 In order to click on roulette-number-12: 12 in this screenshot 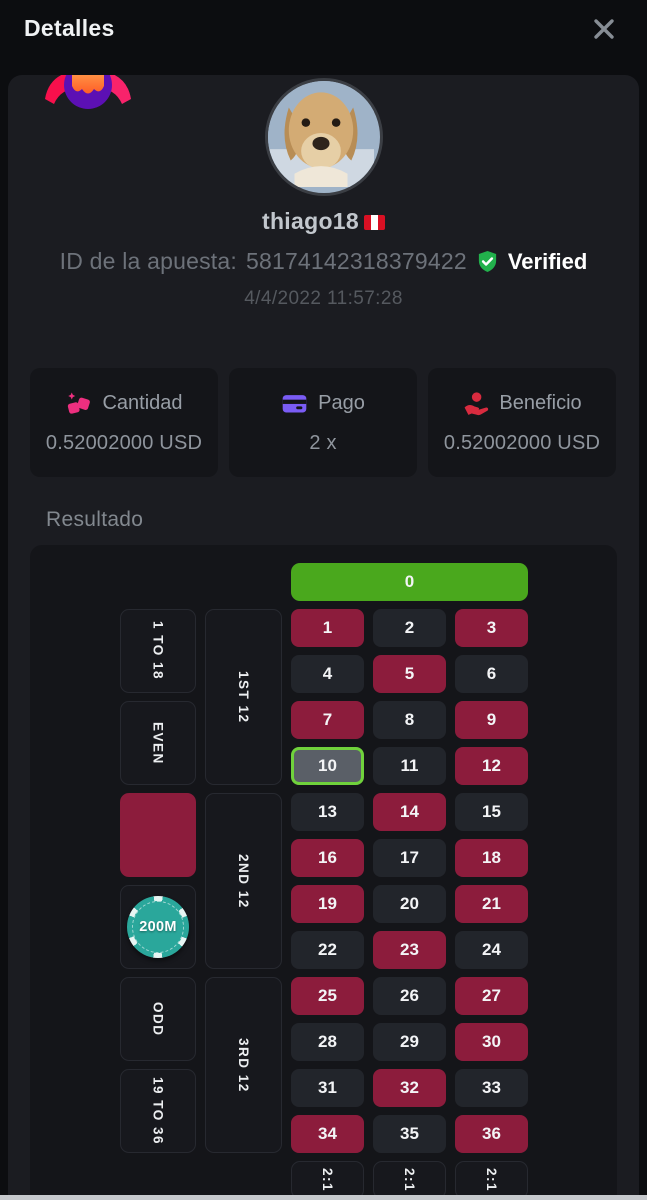, I will do `click(491, 766)`.